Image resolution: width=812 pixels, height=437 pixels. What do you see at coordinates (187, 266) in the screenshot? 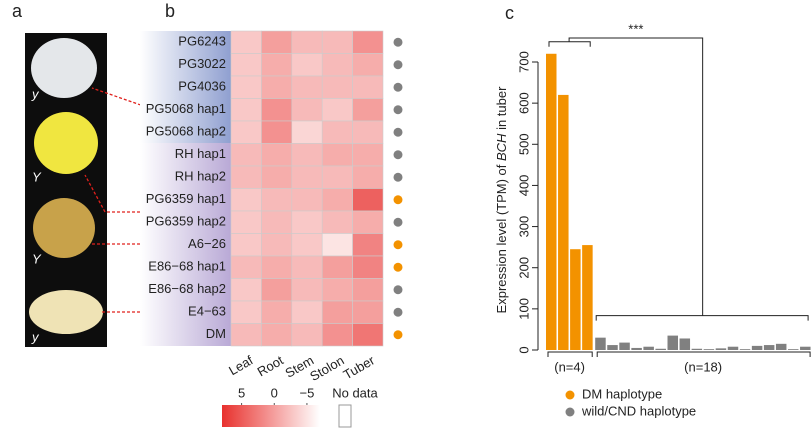
I see `row-label: E86−68 hap1` at bounding box center [187, 266].